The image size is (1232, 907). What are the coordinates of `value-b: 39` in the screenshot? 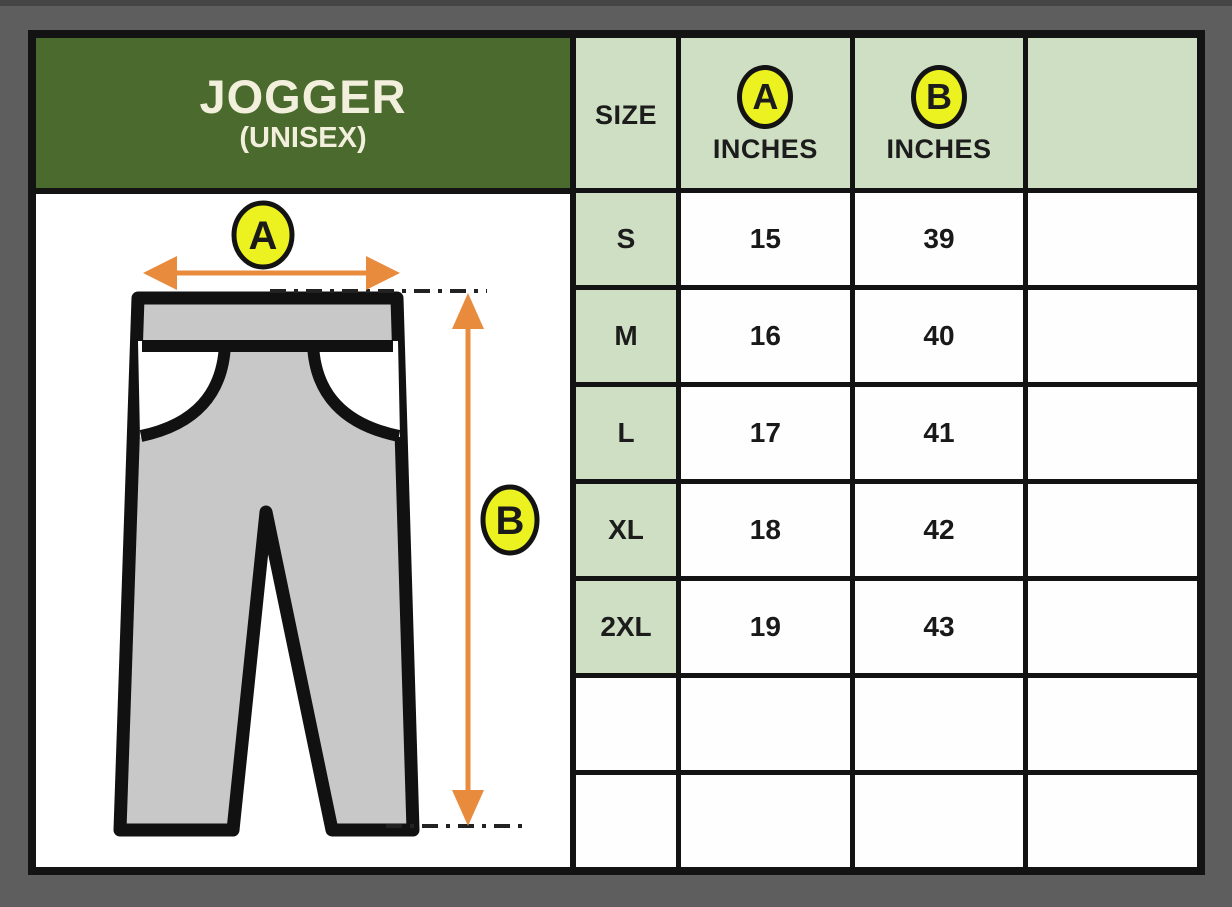 It's located at (939, 238).